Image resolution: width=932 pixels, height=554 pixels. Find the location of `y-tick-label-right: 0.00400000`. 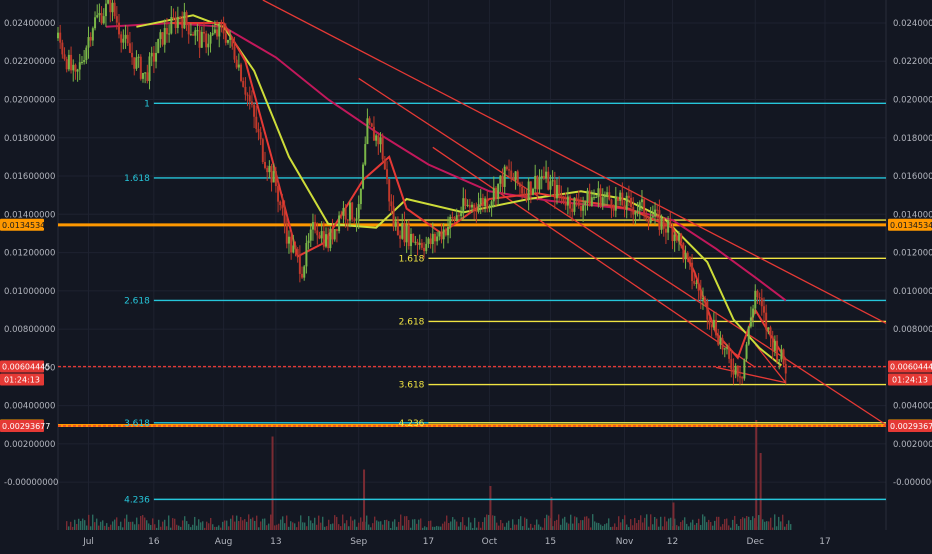

y-tick-label-right: 0.00400000 is located at coordinates (912, 407).